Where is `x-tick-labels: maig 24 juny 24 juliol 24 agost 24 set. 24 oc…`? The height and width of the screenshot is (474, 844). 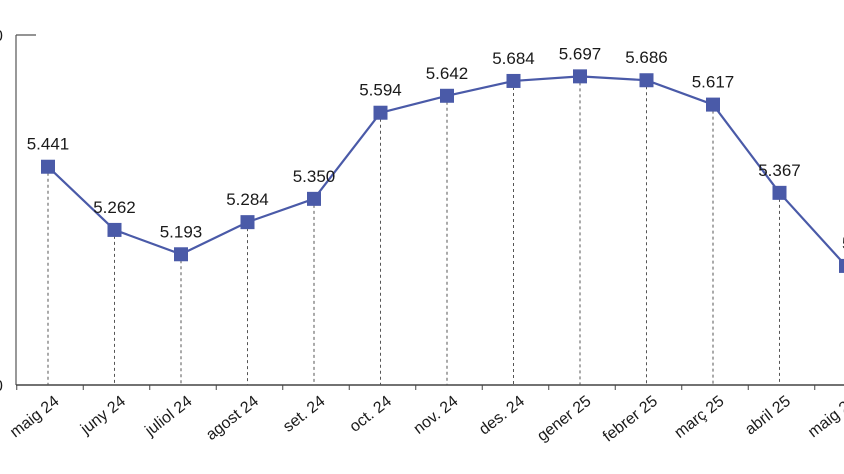 x-tick-labels: maig 24 juny 24 juliol 24 agost 24 set. 24 oc… is located at coordinates (425, 419).